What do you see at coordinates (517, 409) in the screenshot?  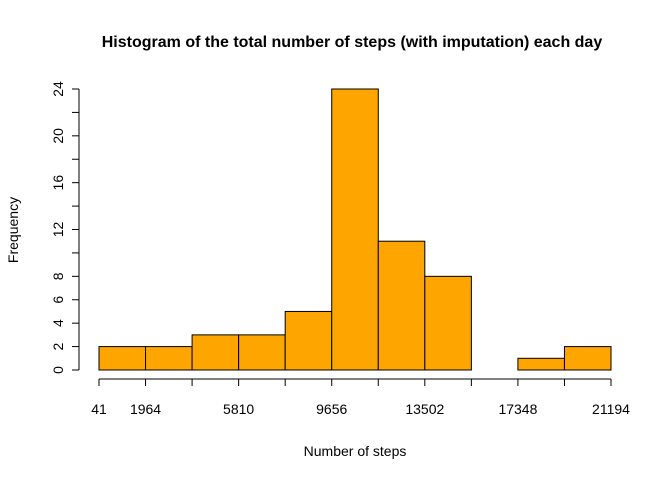 I see `x-tick-label: 17348` at bounding box center [517, 409].